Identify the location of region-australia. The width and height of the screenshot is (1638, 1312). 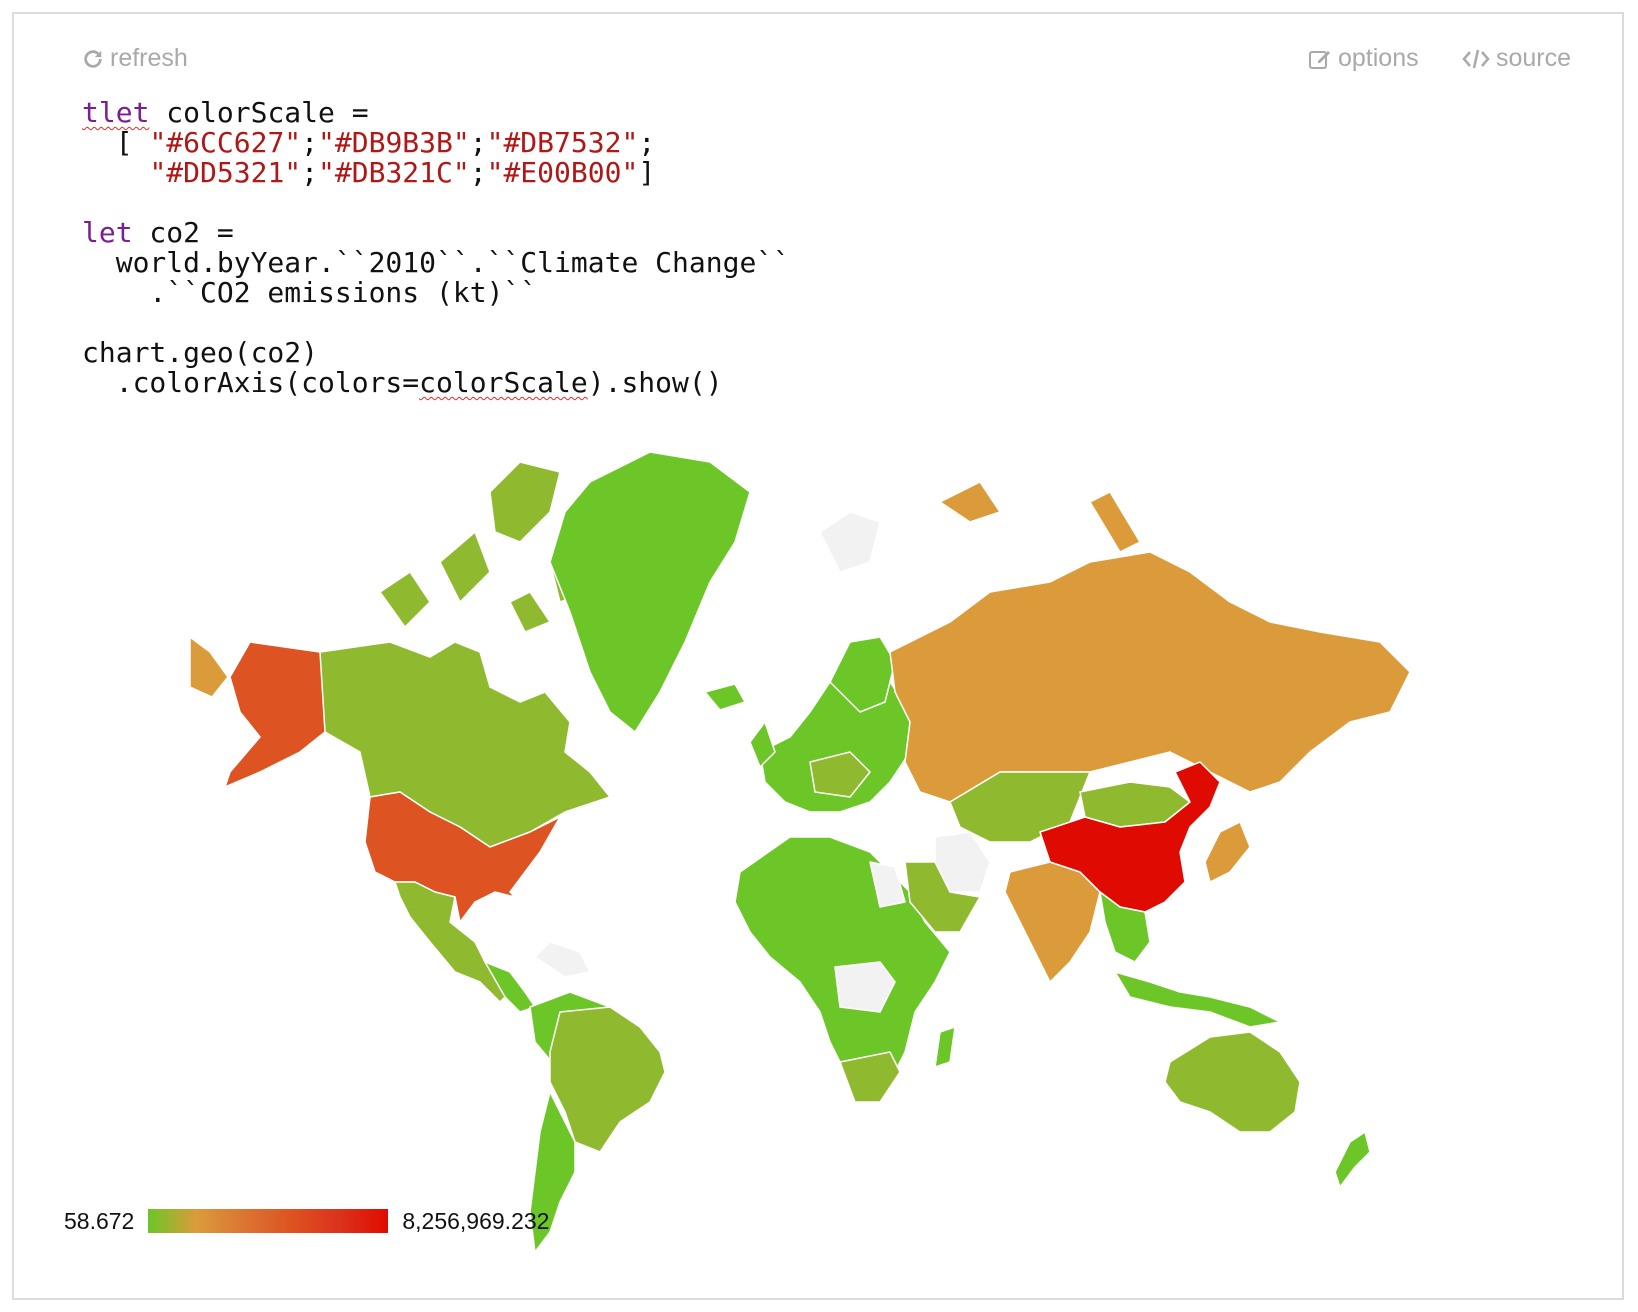
(1232, 1082).